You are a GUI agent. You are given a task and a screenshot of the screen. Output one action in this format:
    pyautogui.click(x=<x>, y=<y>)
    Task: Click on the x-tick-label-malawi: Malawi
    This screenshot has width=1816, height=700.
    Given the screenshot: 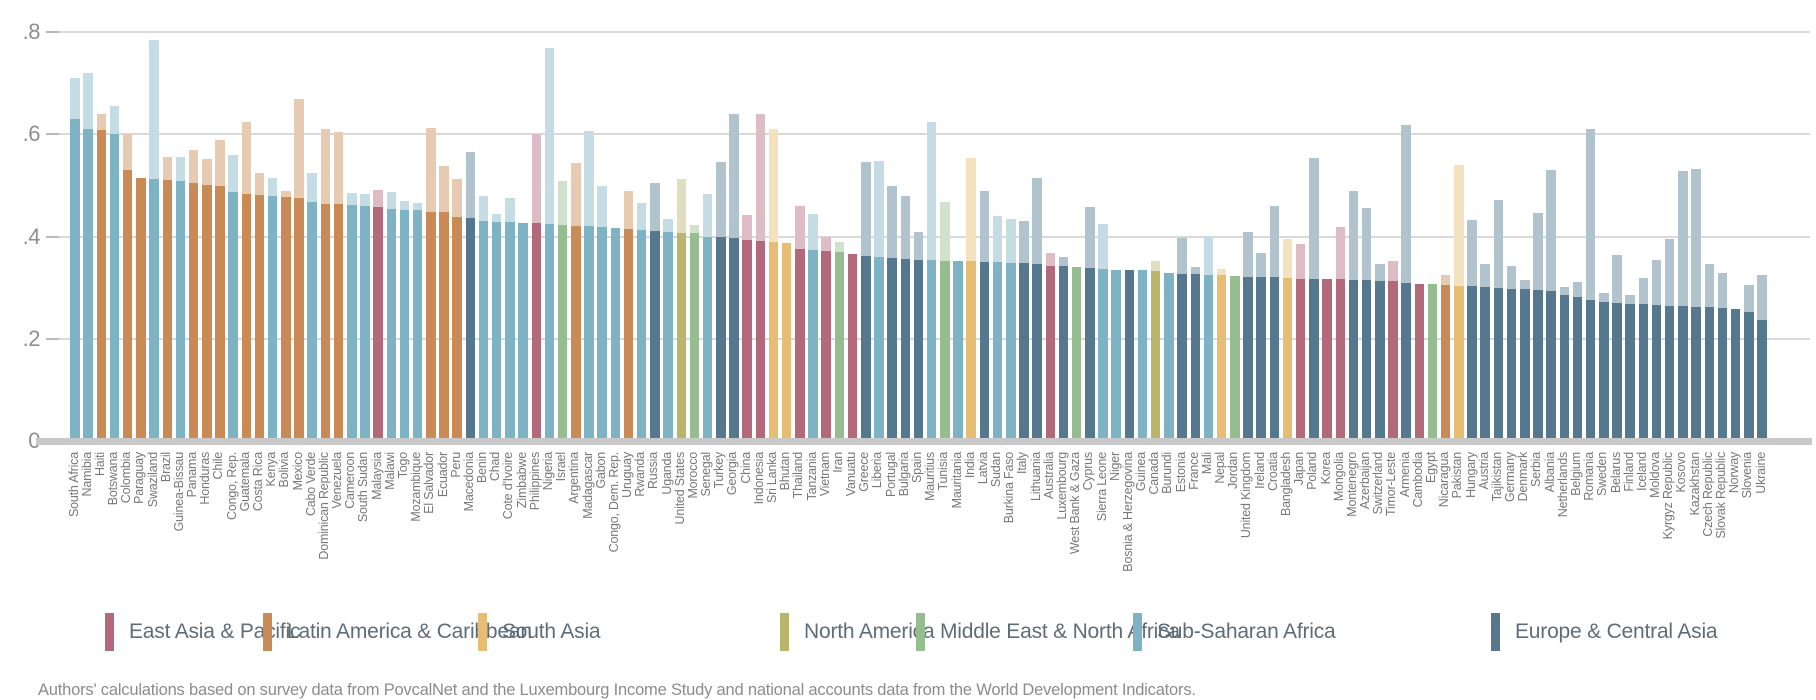 What is the action you would take?
    pyautogui.click(x=389, y=471)
    